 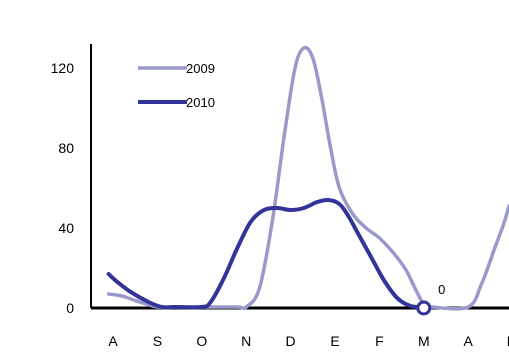 I want to click on x-tick-label: F, so click(x=379, y=341).